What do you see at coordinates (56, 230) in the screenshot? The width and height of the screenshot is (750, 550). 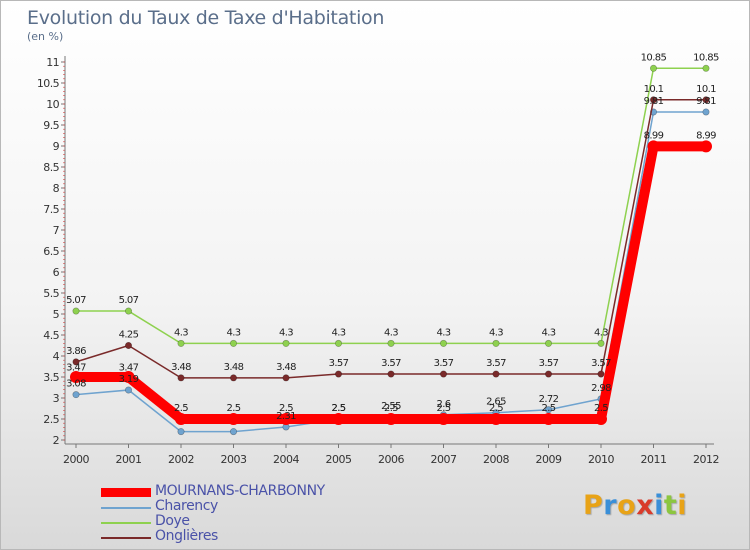 I see `y-tick-label: 7` at bounding box center [56, 230].